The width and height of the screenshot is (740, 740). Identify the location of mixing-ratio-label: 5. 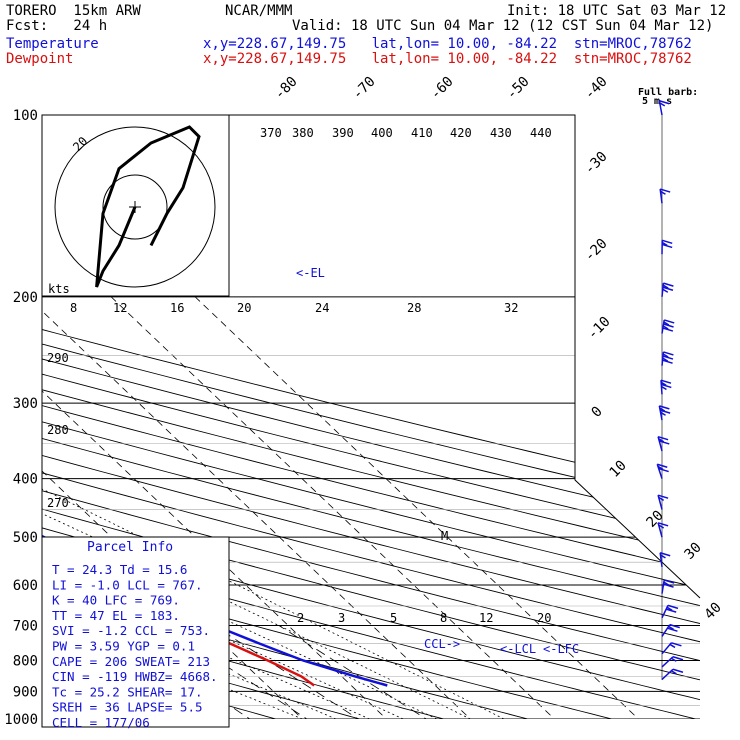
(393, 618).